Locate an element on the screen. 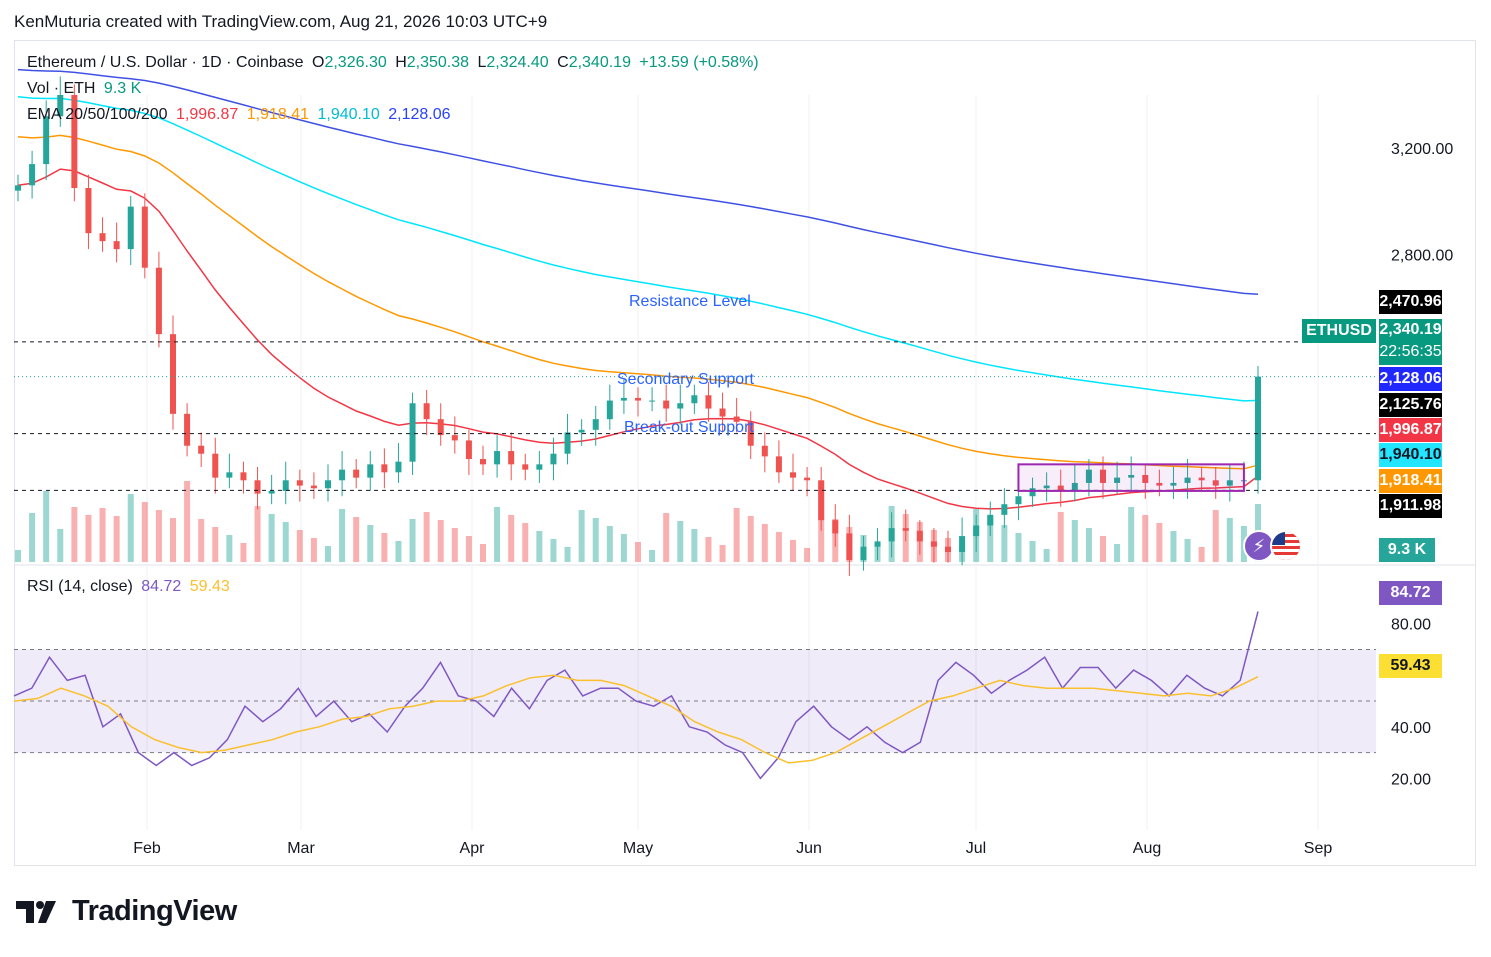 The width and height of the screenshot is (1491, 957). tradingview-logo: TradingView is located at coordinates (126, 911).